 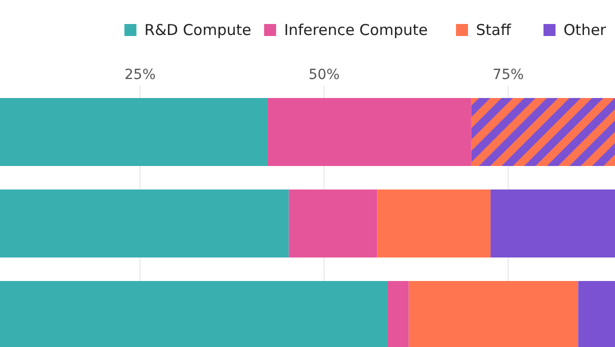 What do you see at coordinates (494, 30) in the screenshot?
I see `legend-label: Staff` at bounding box center [494, 30].